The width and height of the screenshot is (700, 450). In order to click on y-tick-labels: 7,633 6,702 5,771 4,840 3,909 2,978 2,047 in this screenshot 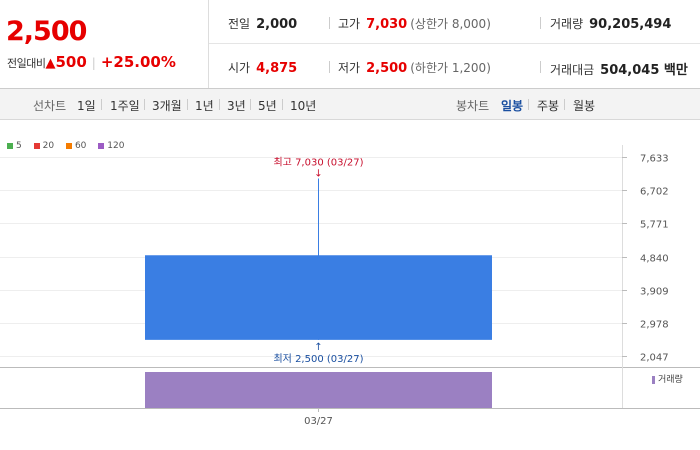, I will do `click(654, 259)`.